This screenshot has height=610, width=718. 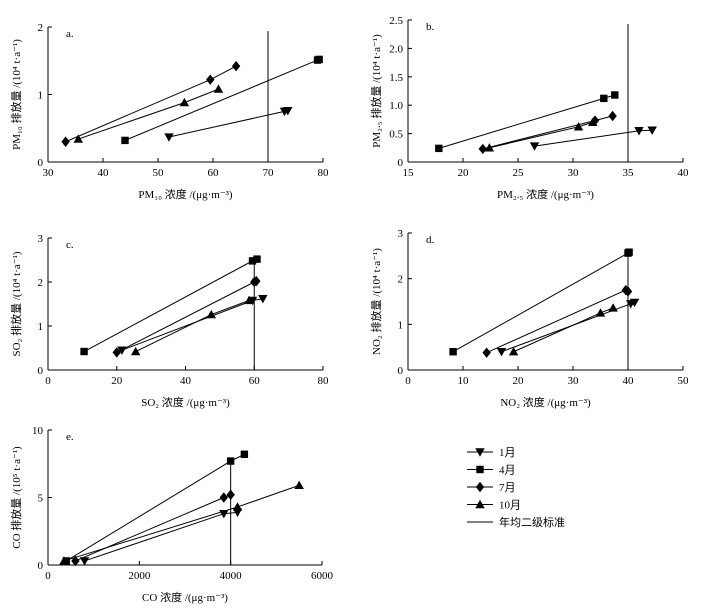 What do you see at coordinates (401, 234) in the screenshot?
I see `y-tick-label: 3` at bounding box center [401, 234].